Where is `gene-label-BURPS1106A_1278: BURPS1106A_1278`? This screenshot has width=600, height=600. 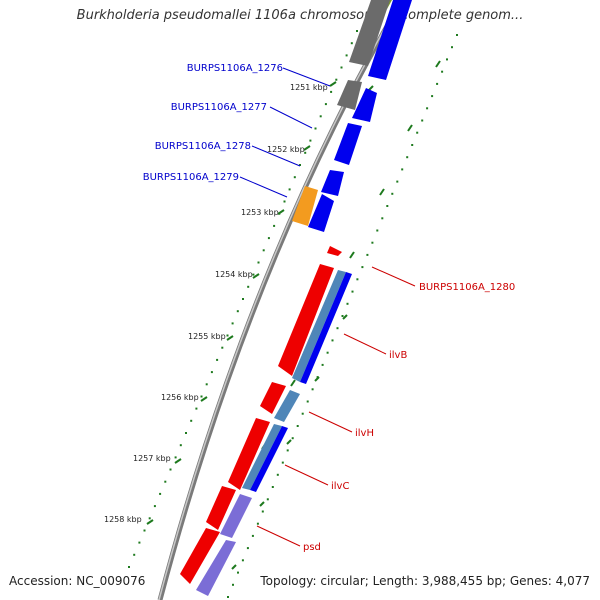 gene-label-BURPS1106A_1278: BURPS1106A_1278 is located at coordinates (203, 146).